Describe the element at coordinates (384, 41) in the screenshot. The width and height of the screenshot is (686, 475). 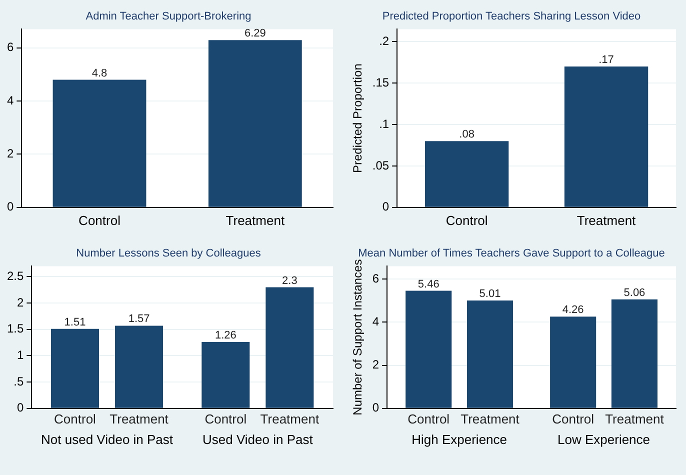
I see `y-tick-label: .2` at that location.